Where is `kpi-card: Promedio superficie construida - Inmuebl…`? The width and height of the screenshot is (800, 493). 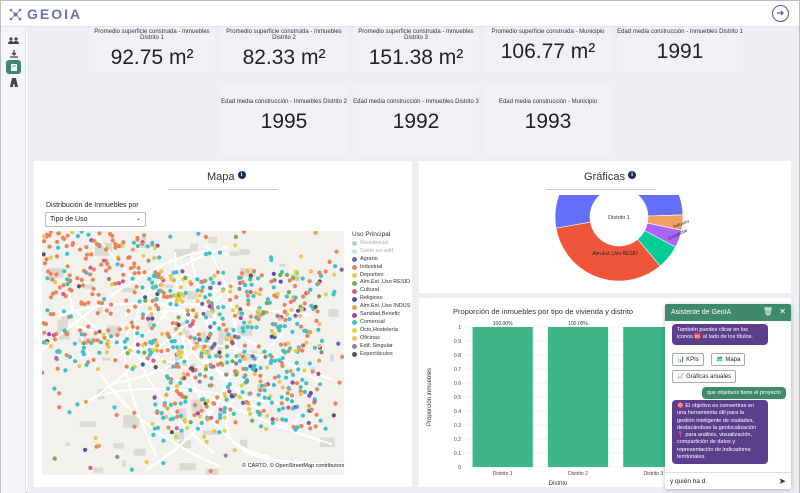 kpi-card: Promedio superficie construida - Inmuebl… is located at coordinates (152, 50).